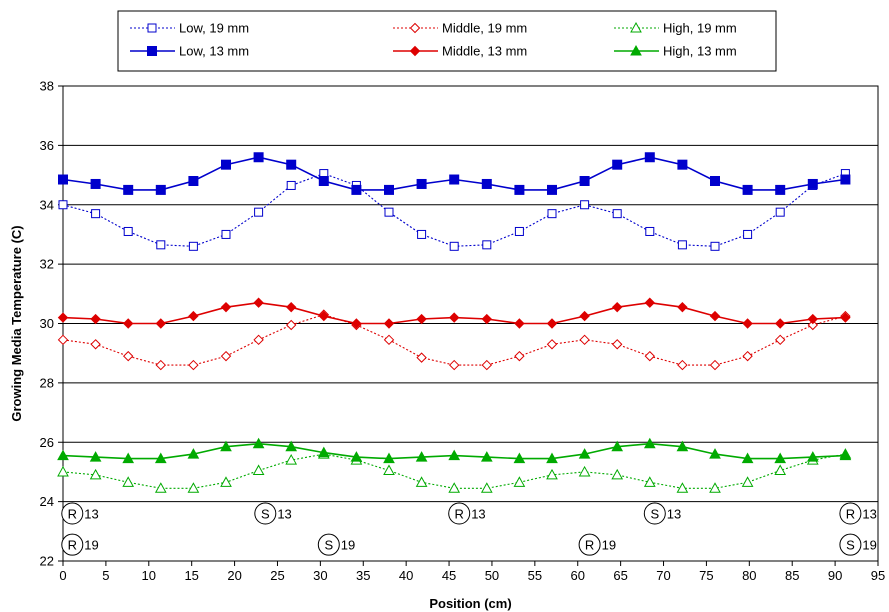 The image size is (889, 612). What do you see at coordinates (105, 575) in the screenshot?
I see `x-tick-label: 5` at bounding box center [105, 575].